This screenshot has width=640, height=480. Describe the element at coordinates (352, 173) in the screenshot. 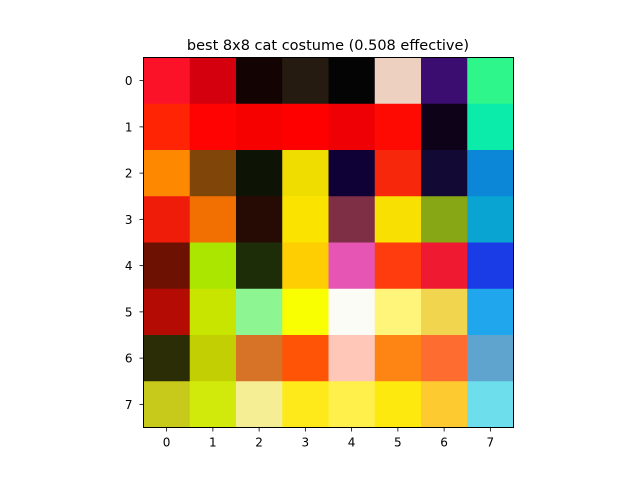

I see `heatmap-cell-r2-c4` at that location.